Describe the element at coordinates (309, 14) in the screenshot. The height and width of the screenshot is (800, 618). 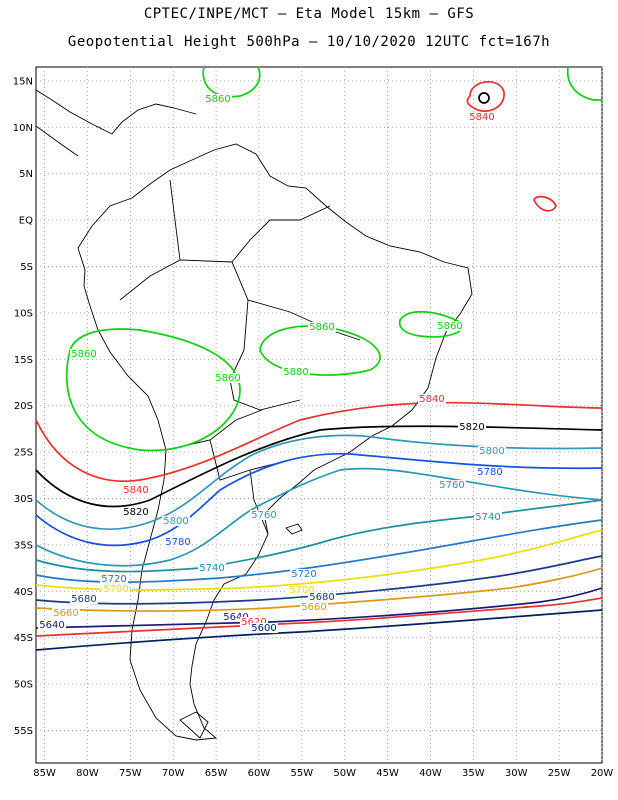
I see `map-title-line1: CPTEC/INPE/MCT – Eta Model 15km – GFS` at that location.